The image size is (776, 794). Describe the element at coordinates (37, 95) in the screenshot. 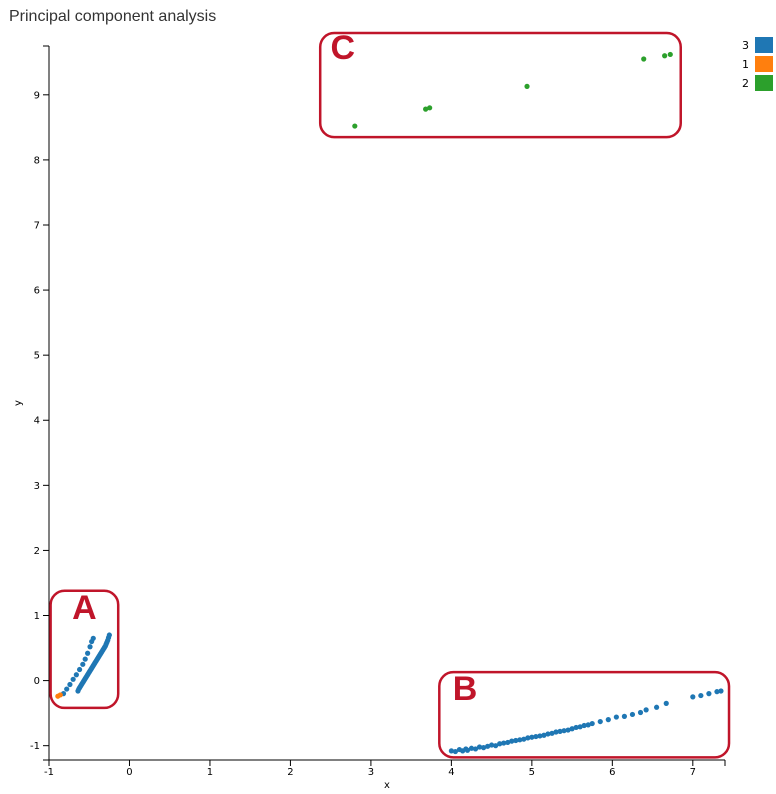

I see `y-tick-label: 9` at that location.